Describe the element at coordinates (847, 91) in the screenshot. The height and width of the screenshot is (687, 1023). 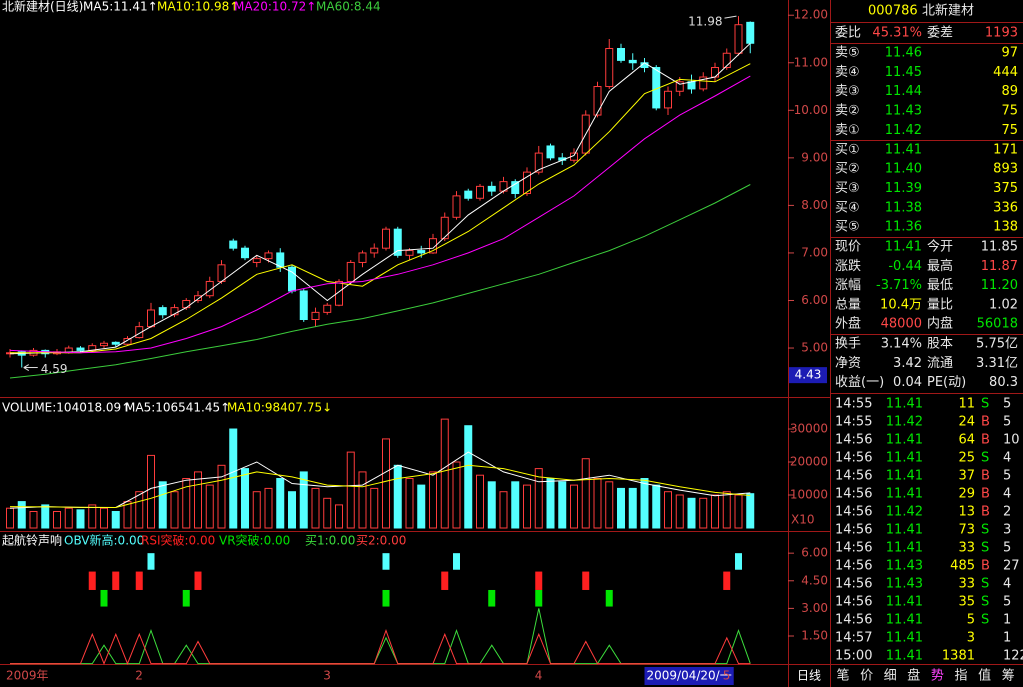
I see `order-level: 卖③` at that location.